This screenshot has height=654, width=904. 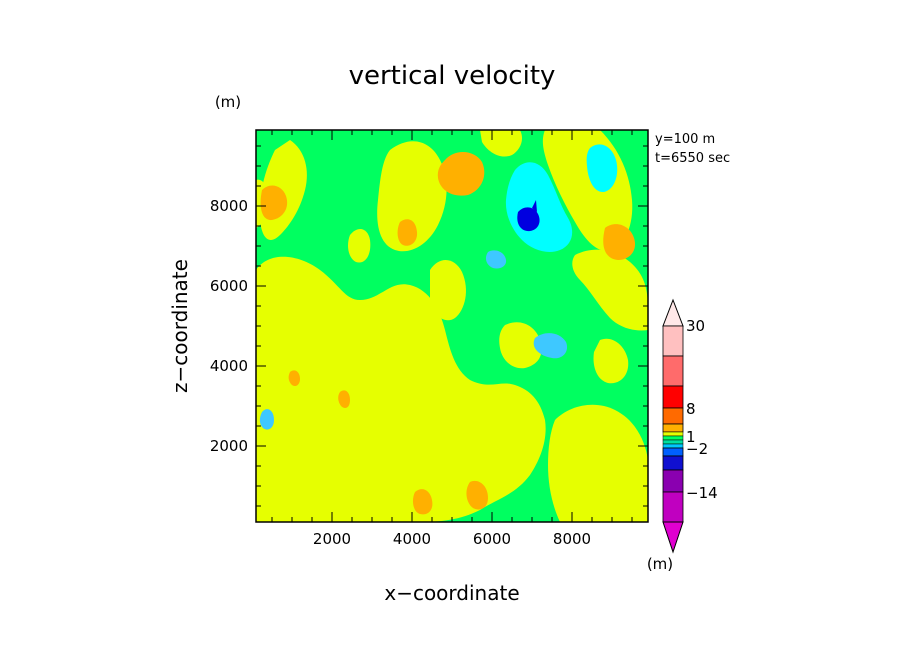 What do you see at coordinates (697, 449) in the screenshot?
I see `colorbar-label-minus-2: −2` at bounding box center [697, 449].